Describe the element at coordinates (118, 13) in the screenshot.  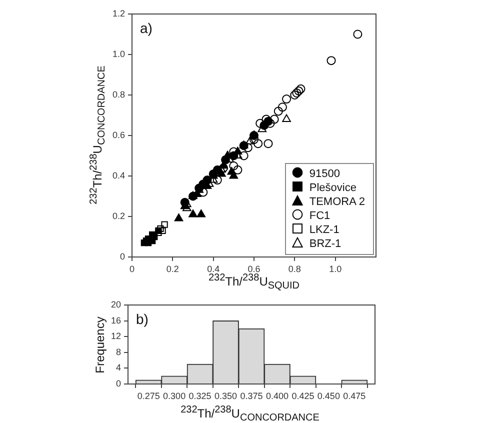
I see `y-tick-label: 1.2` at that location.